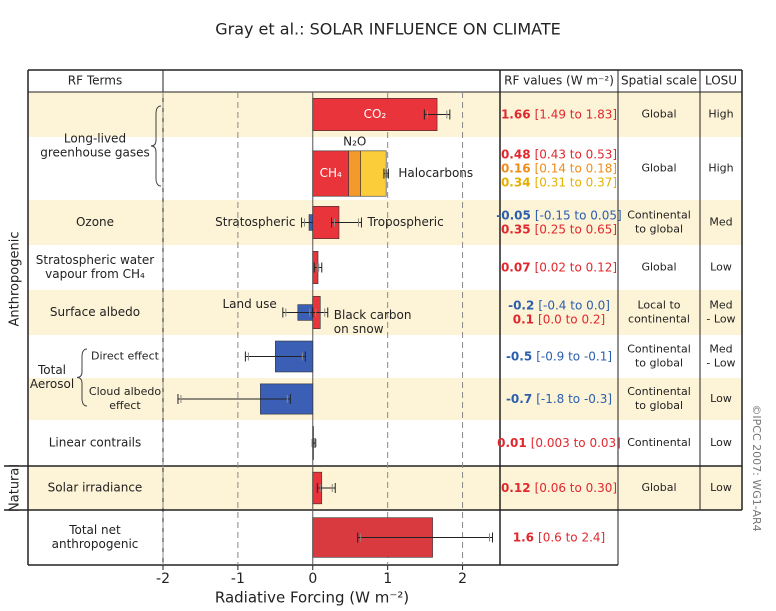 Image resolution: width=776 pixels, height=611 pixels. I want to click on losu: - Low, so click(720, 363).